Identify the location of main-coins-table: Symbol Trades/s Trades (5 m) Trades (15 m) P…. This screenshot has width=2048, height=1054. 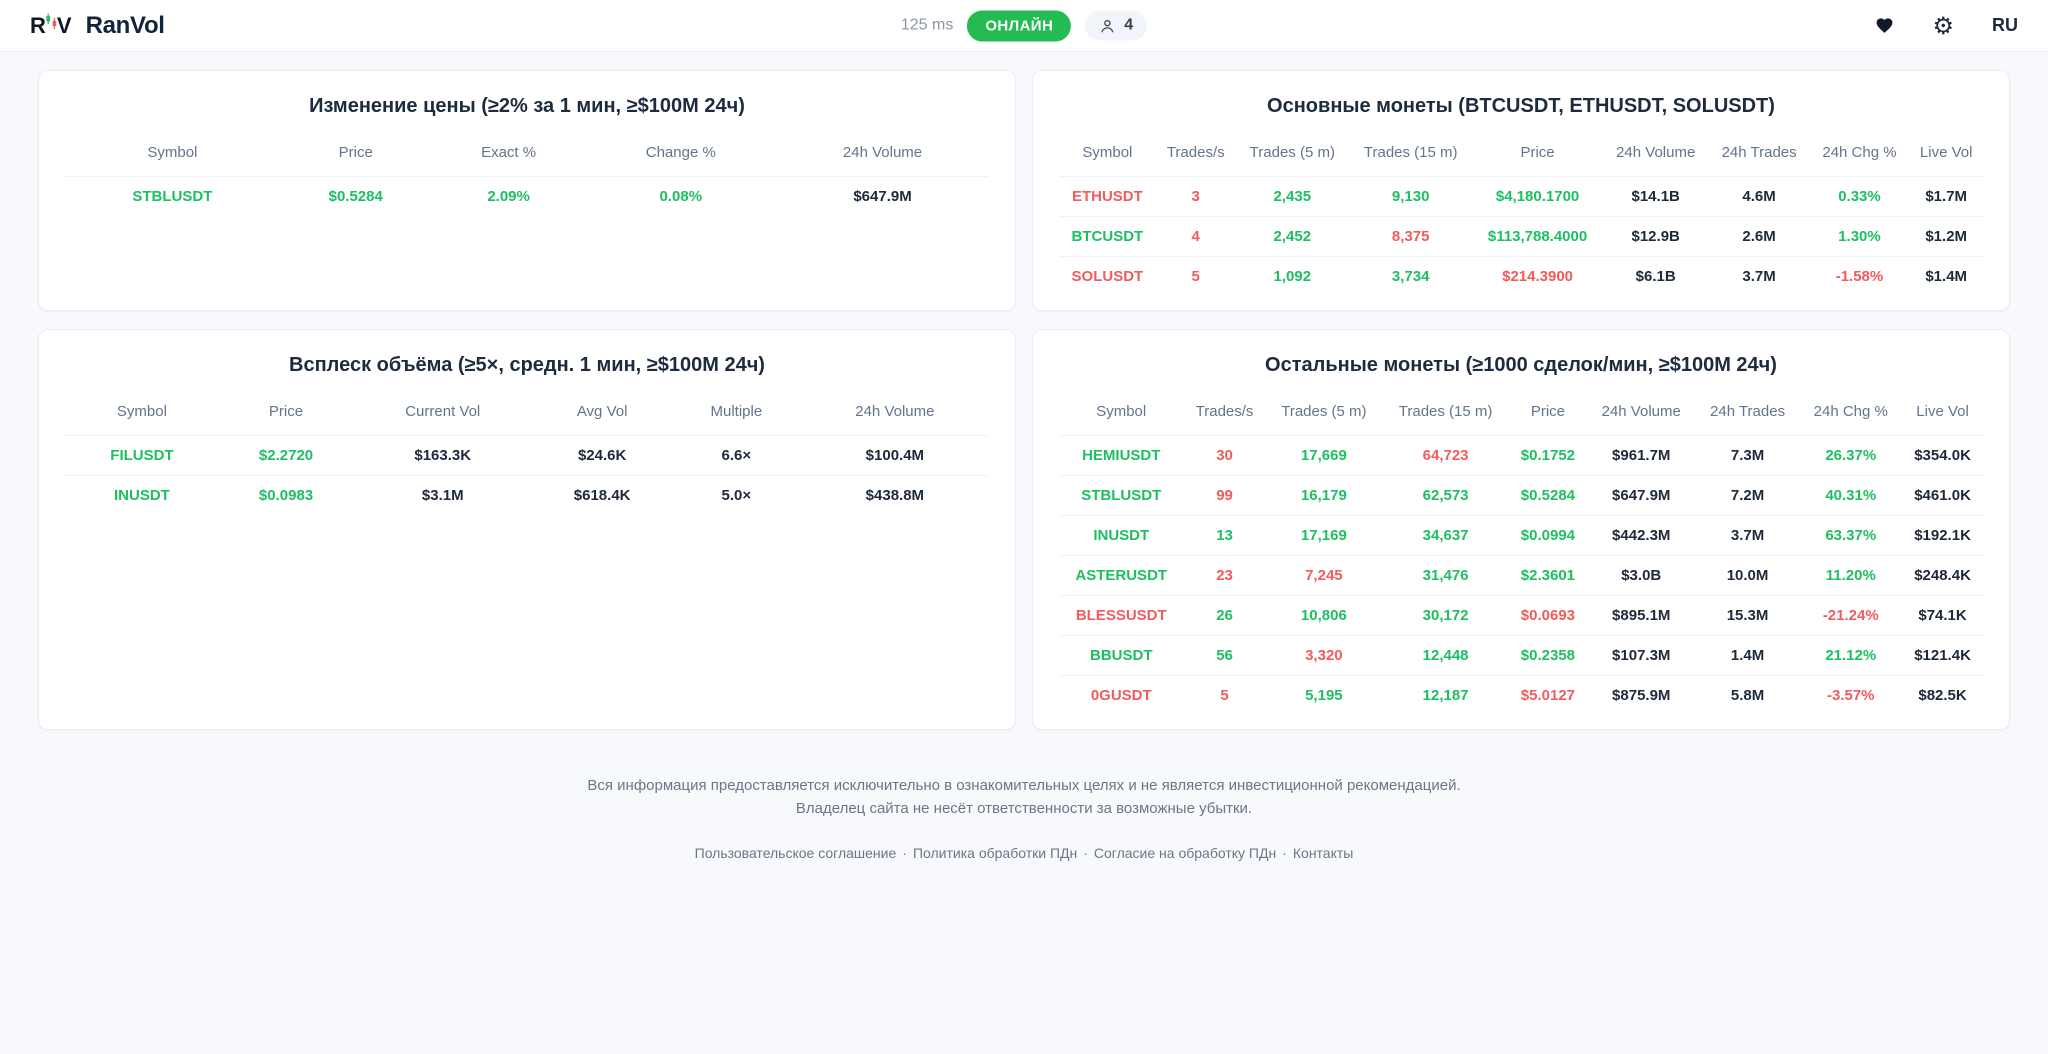
(1521, 216).